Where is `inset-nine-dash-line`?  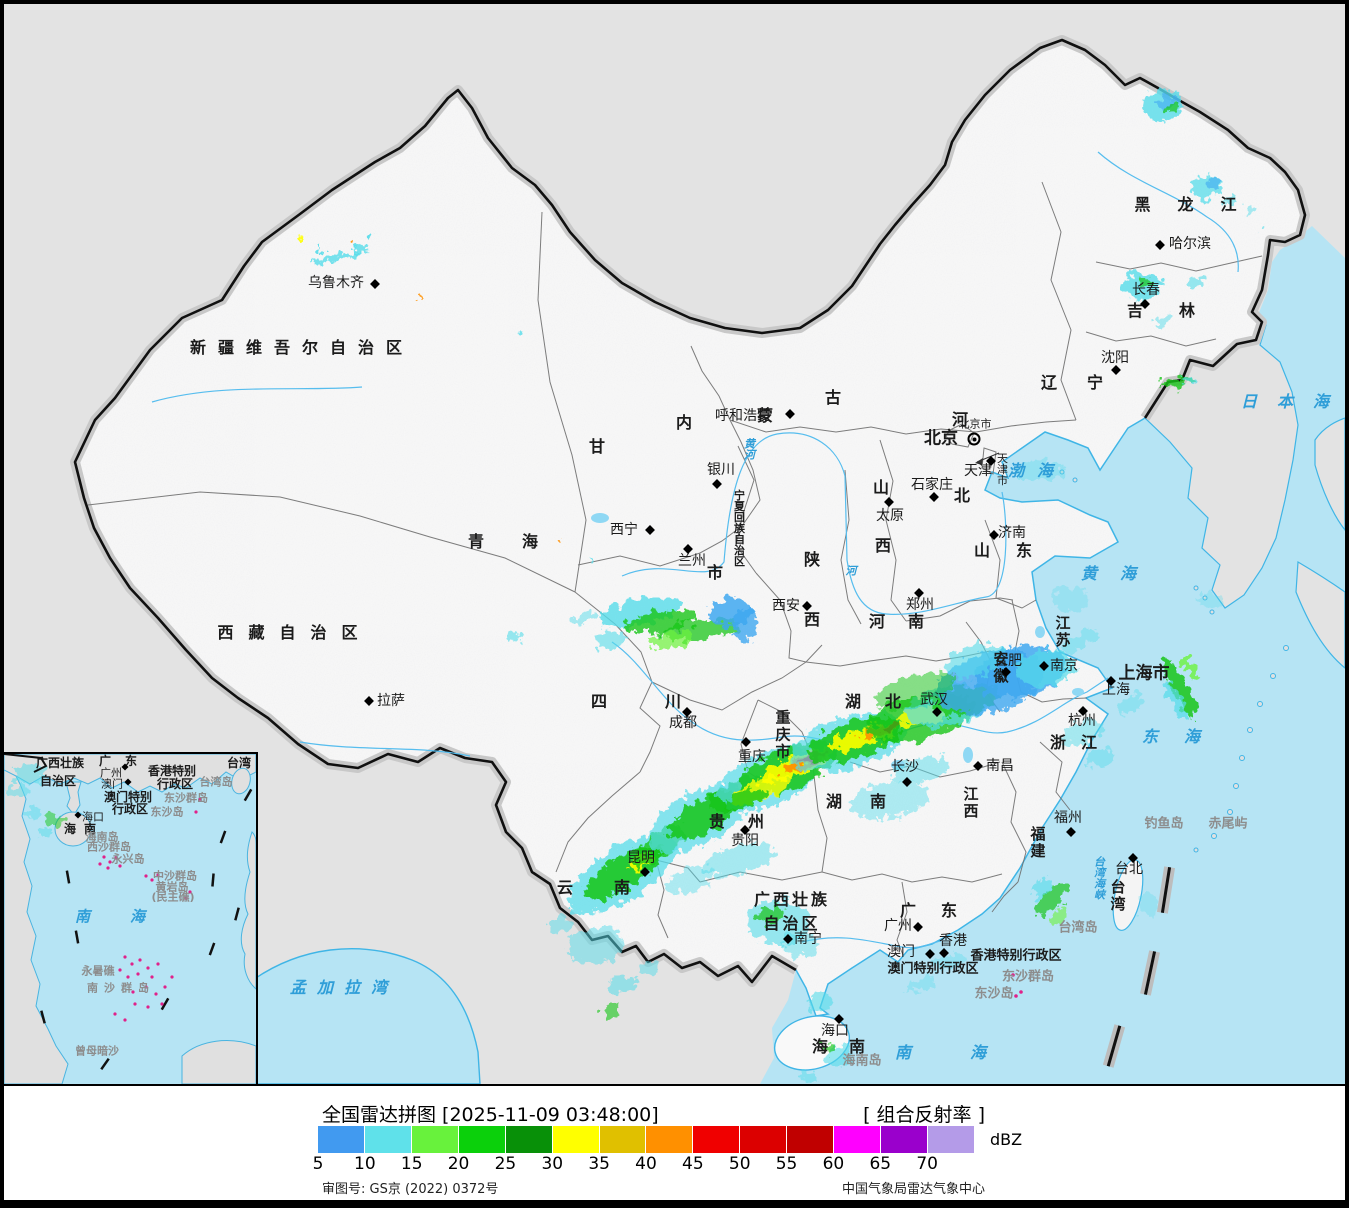 inset-nine-dash-line is located at coordinates (146, 929).